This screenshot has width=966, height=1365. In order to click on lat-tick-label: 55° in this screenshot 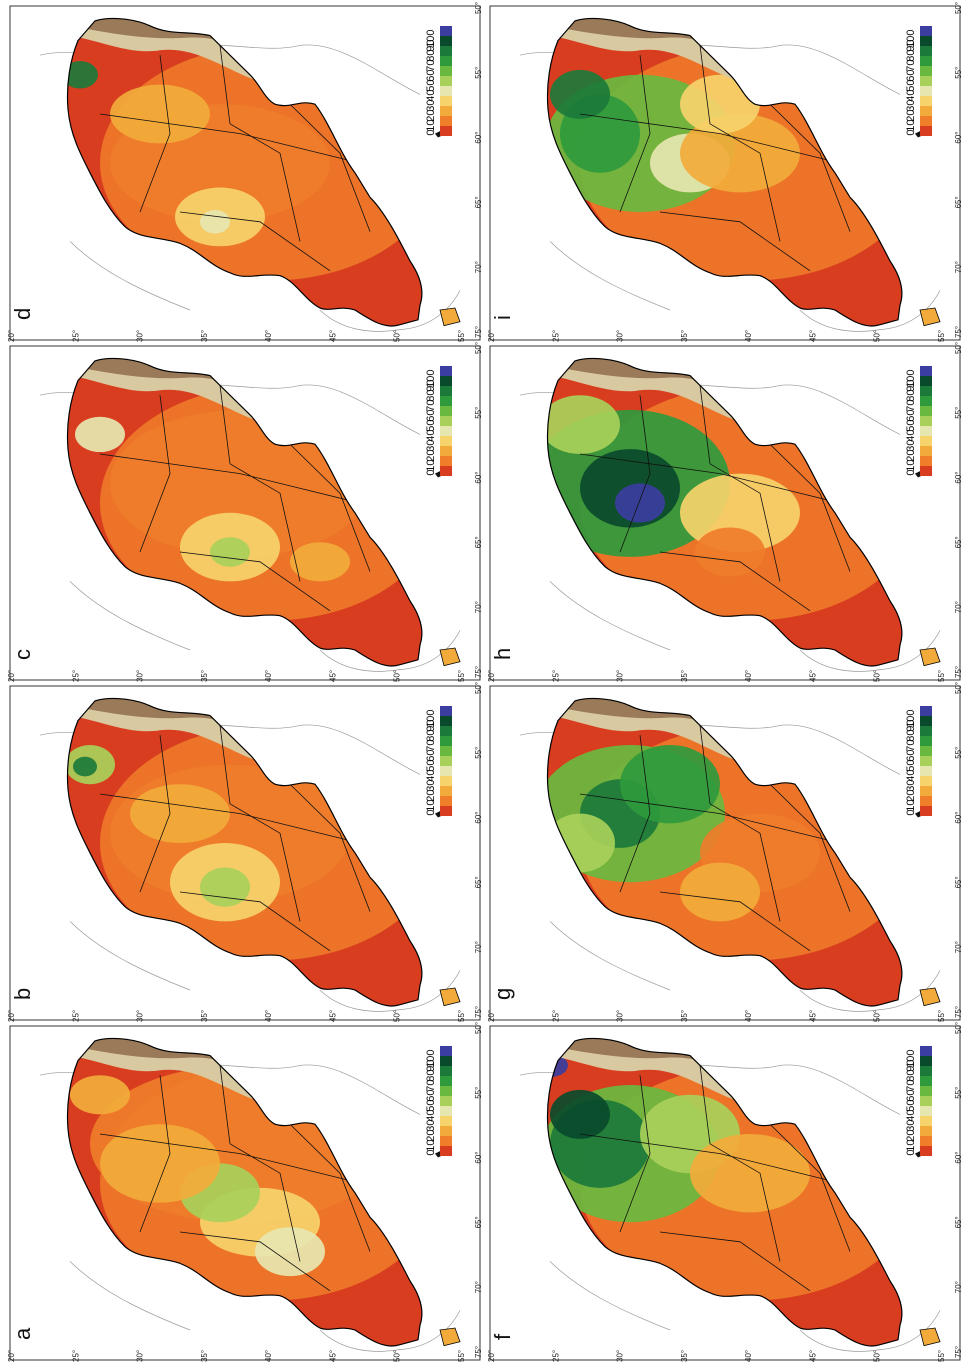, I will do `click(941, 336)`.